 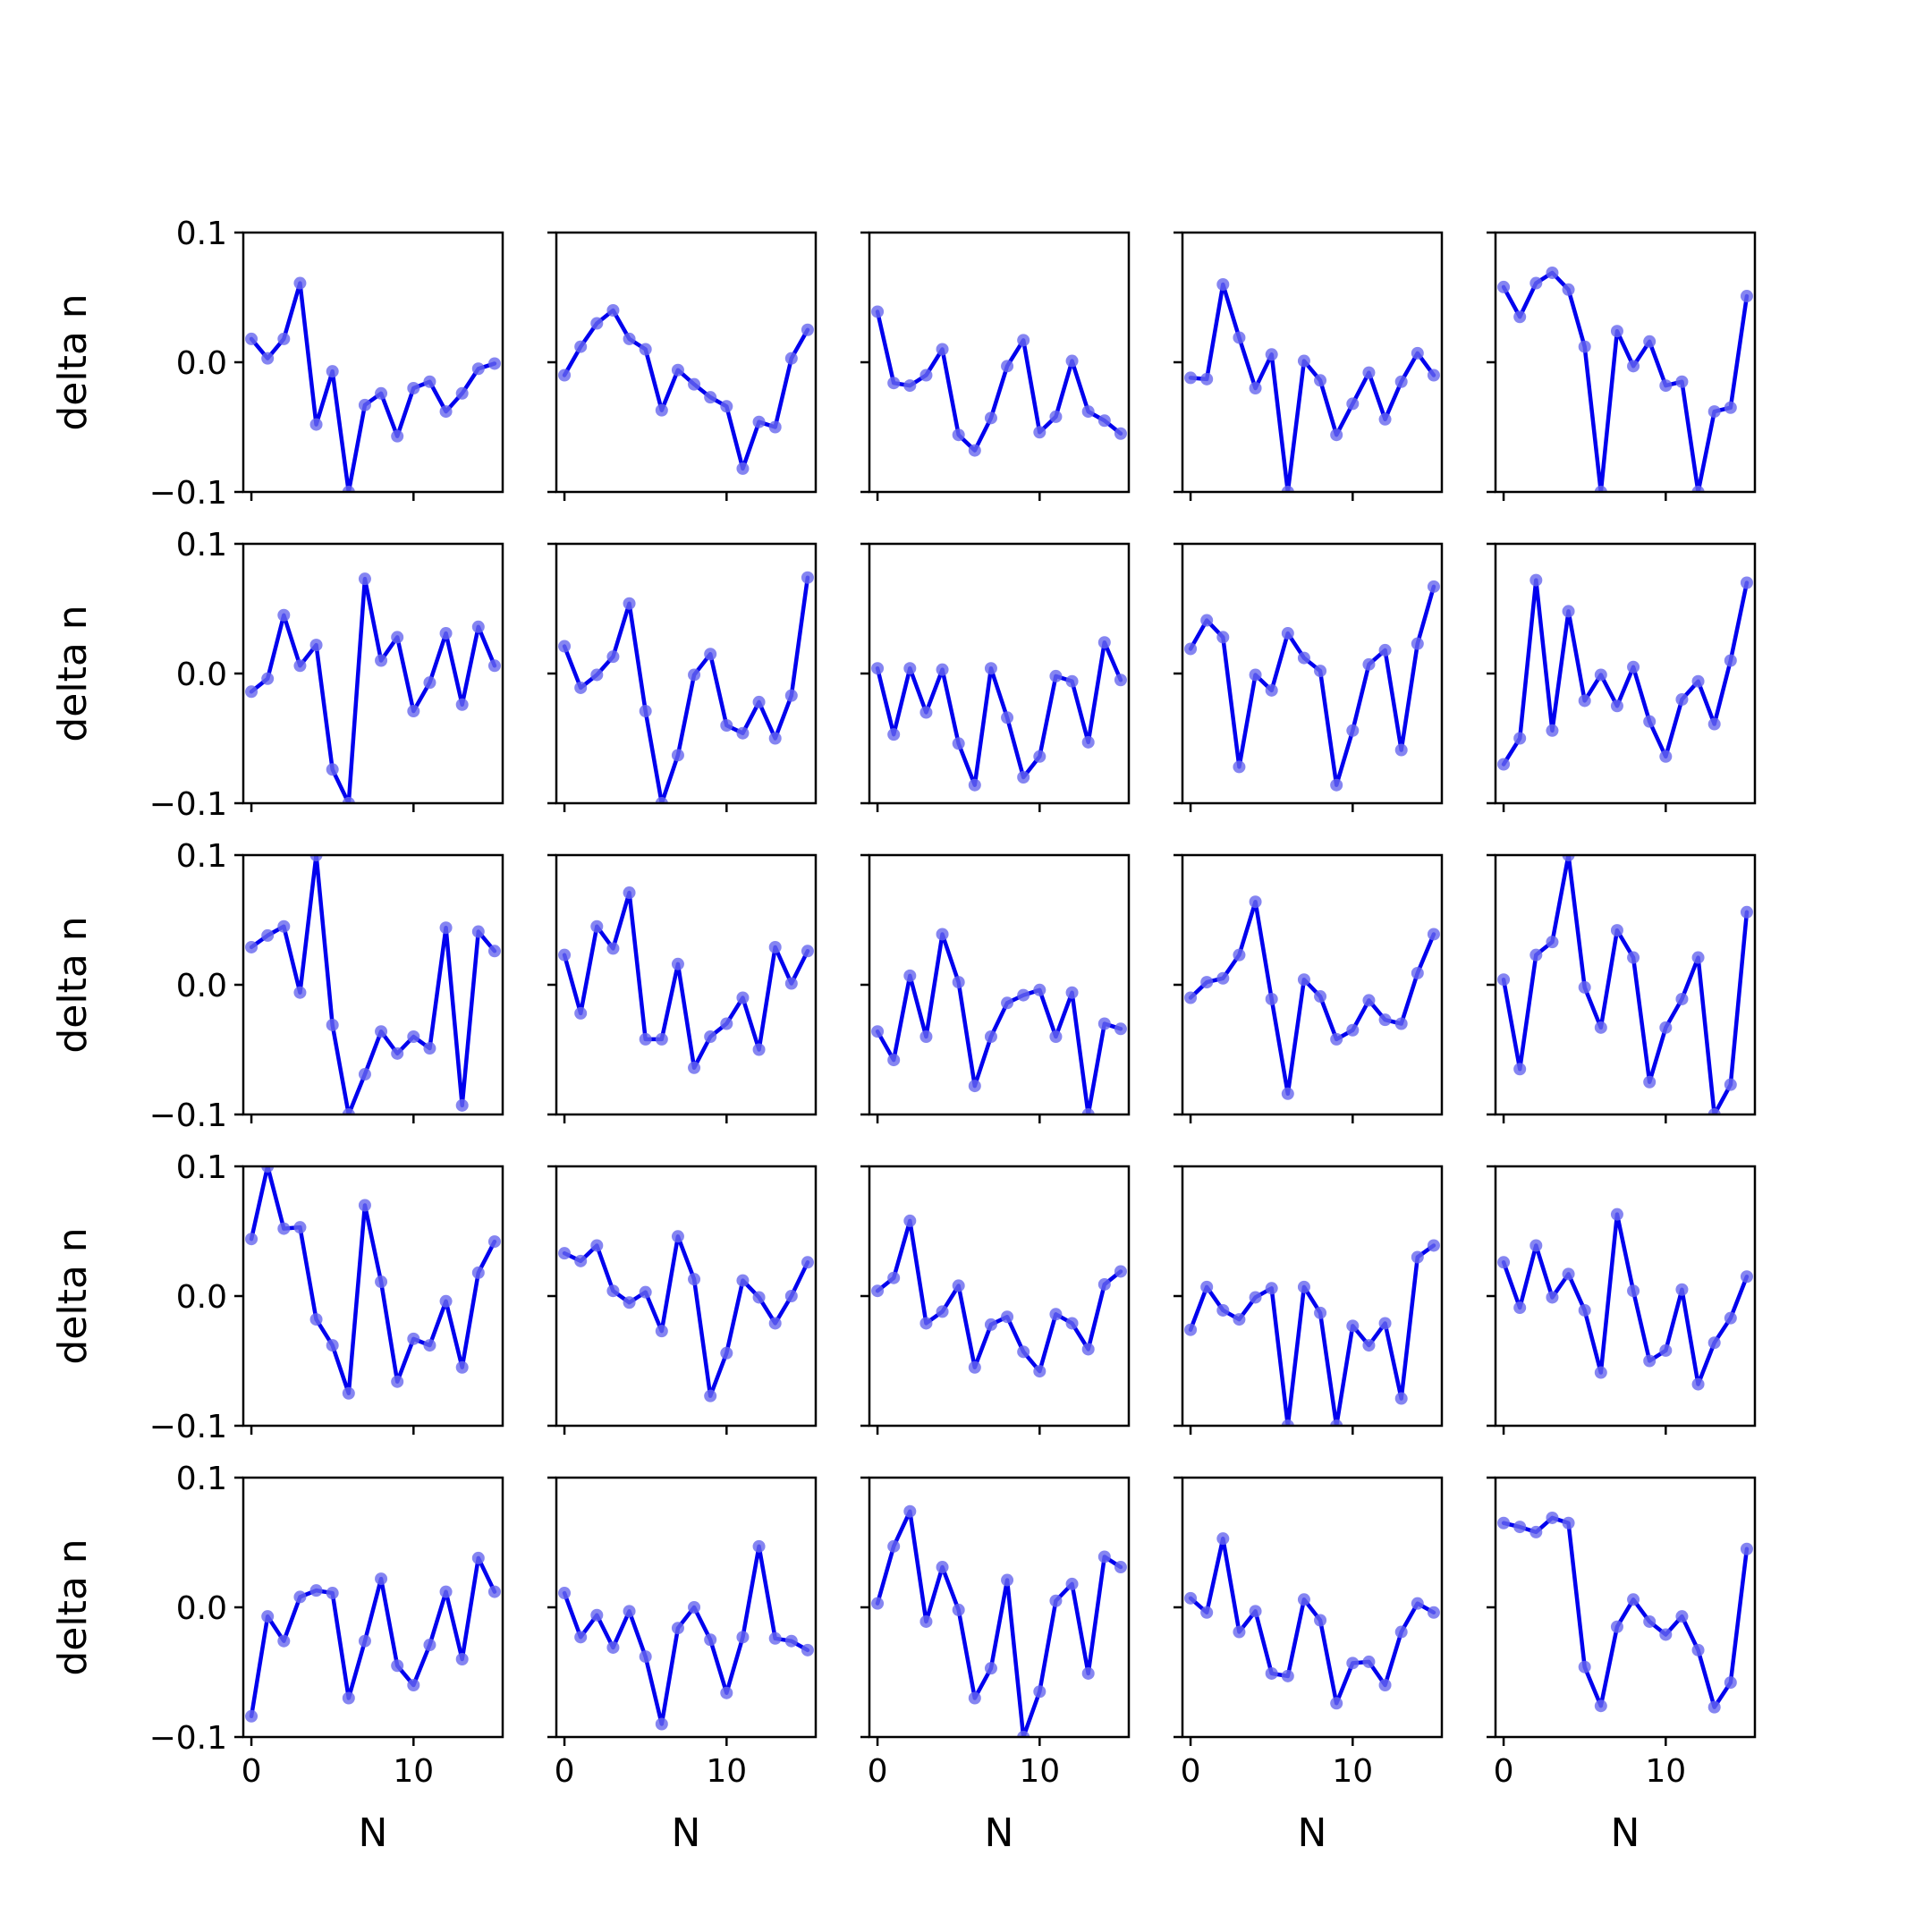 I want to click on subplot-r2-c4, so click(x=1309, y=677).